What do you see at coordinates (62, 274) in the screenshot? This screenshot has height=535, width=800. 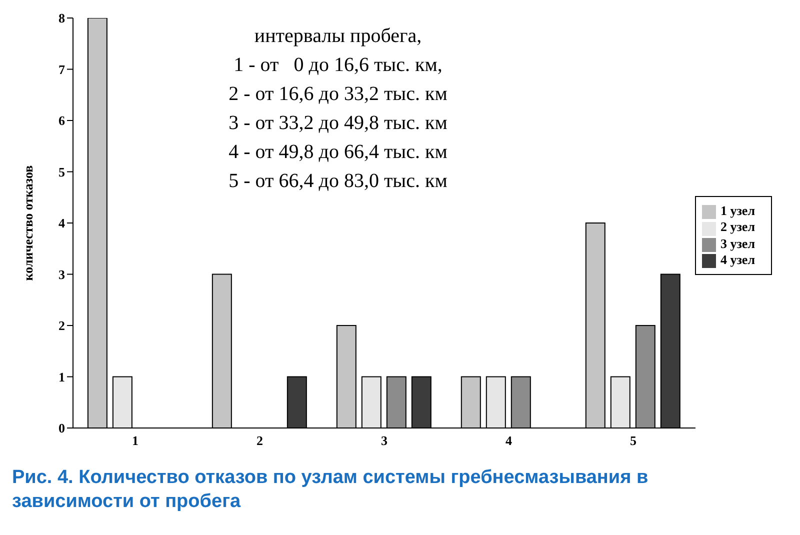 I see `y-tick-label: 3` at bounding box center [62, 274].